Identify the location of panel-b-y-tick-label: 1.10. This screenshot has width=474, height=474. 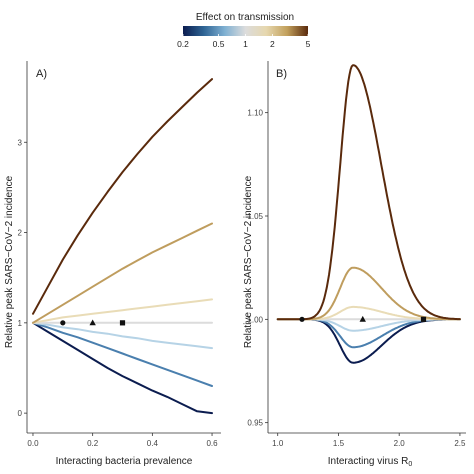
(255, 113).